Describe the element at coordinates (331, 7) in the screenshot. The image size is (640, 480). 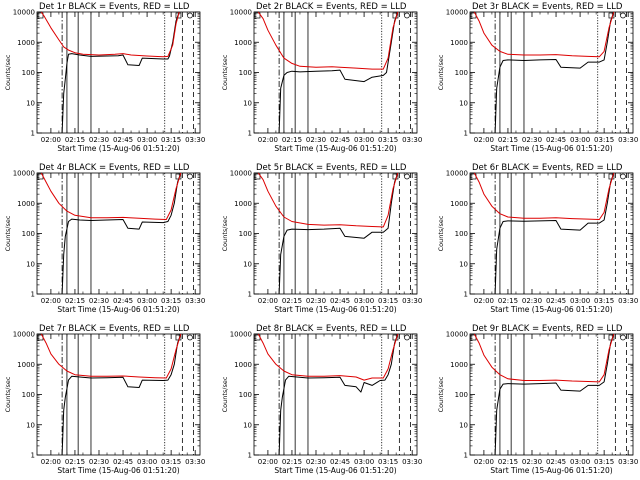
I see `chart-title: Det 2r BLACK = Events, RED = LLD` at that location.